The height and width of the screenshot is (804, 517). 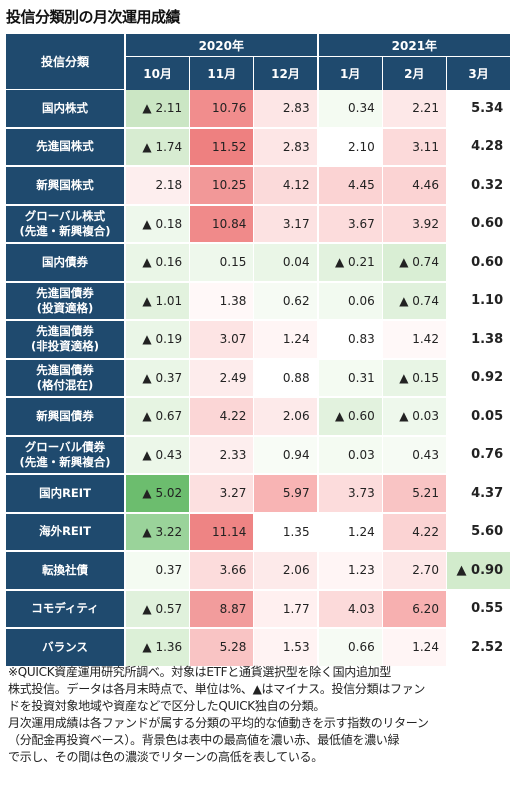 What do you see at coordinates (259, 73) in the screenshot?
I see `month-header-row: 10月 11月 12月 1月 2月 3月` at bounding box center [259, 73].